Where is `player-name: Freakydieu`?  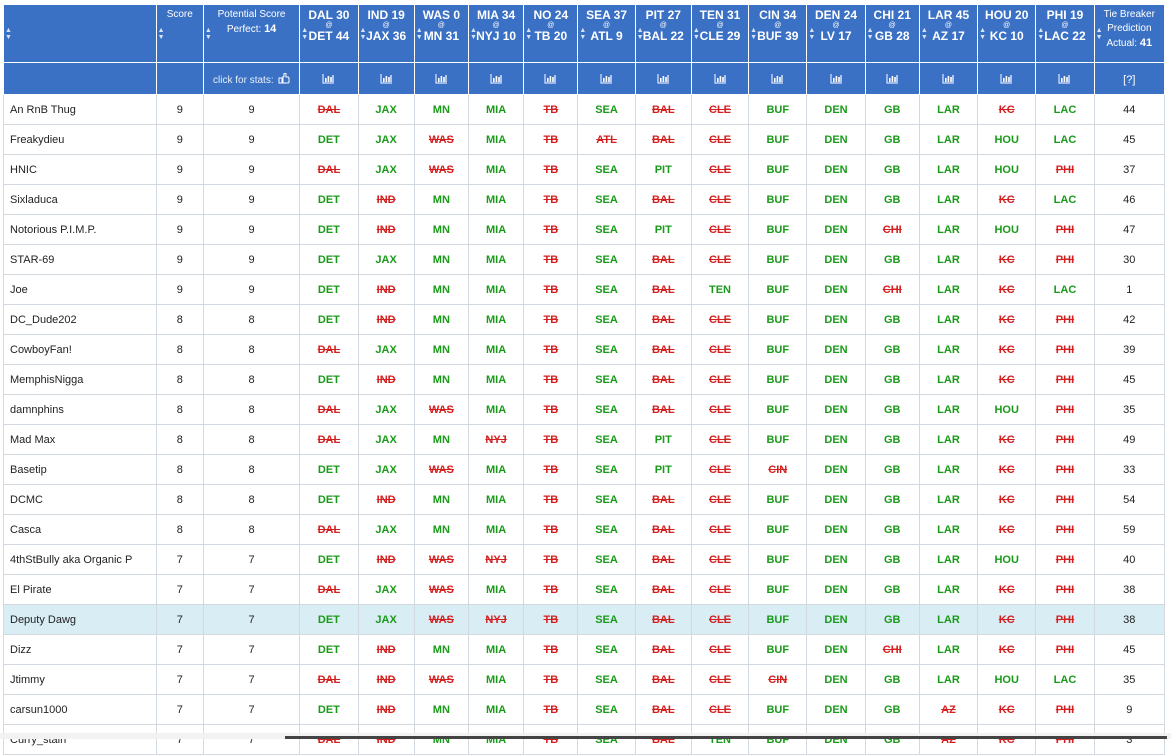 player-name: Freakydieu is located at coordinates (80, 139).